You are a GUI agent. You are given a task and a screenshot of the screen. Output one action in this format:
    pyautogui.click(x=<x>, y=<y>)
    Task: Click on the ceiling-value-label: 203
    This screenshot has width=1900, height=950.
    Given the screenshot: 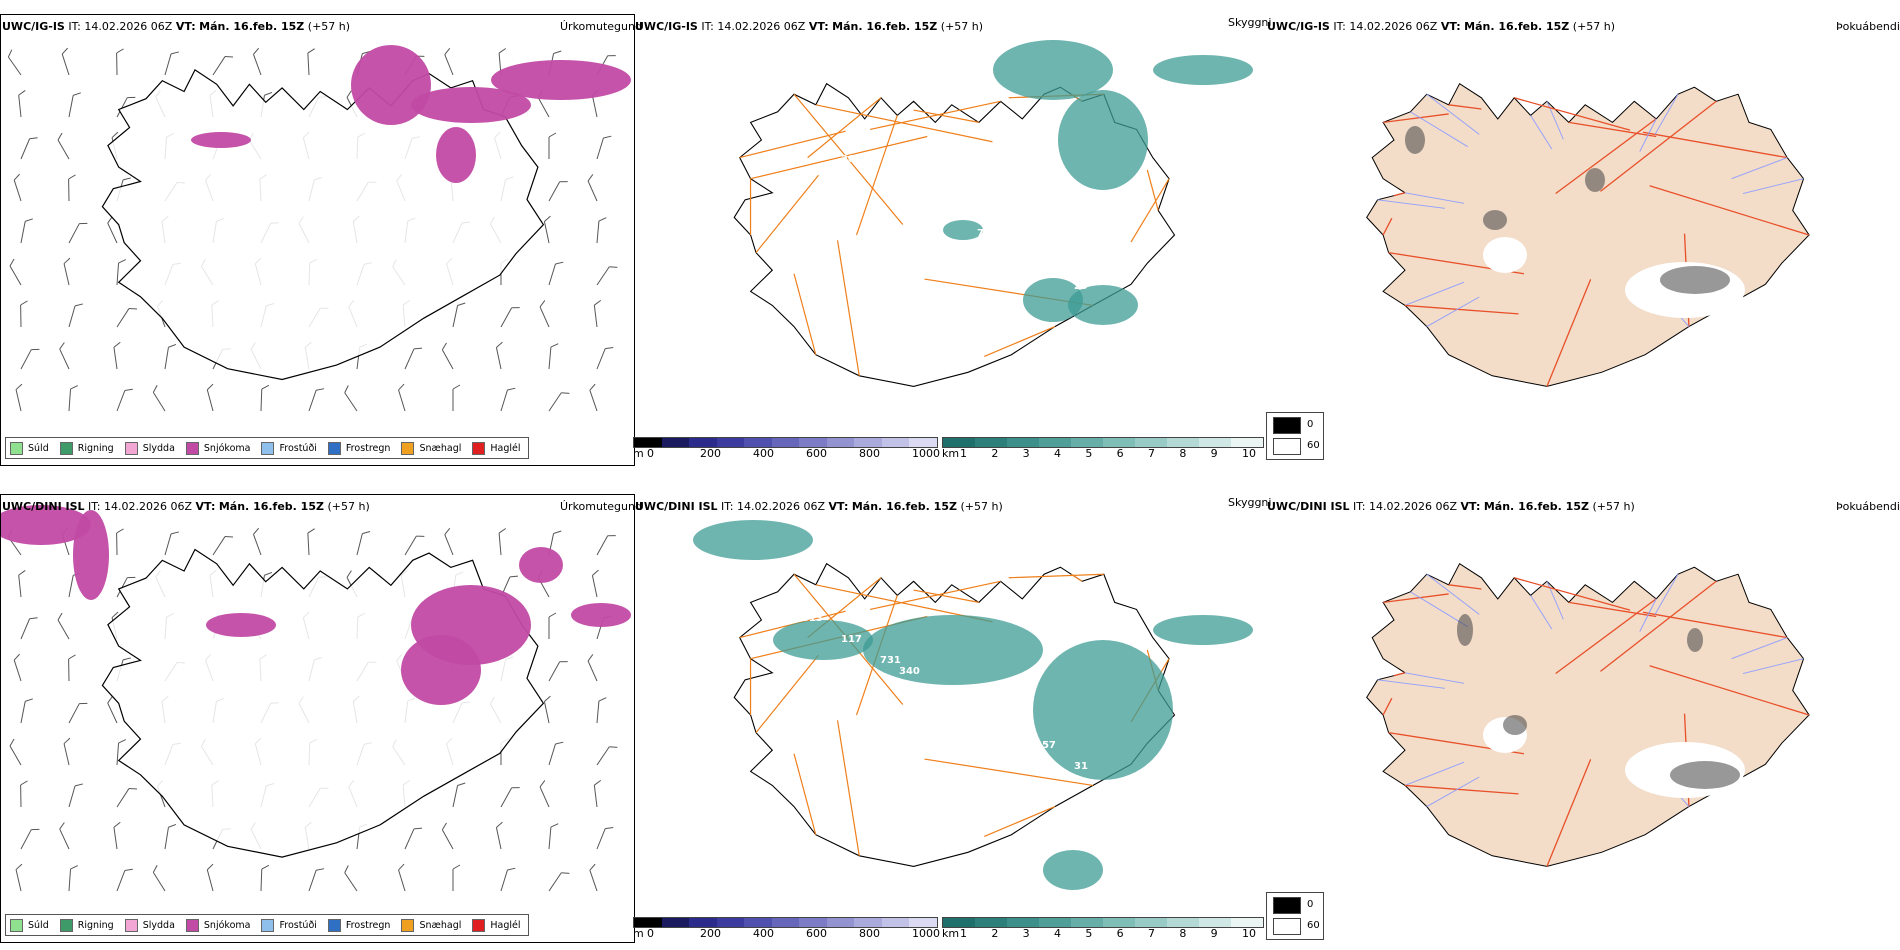 What is the action you would take?
    pyautogui.click(x=851, y=159)
    